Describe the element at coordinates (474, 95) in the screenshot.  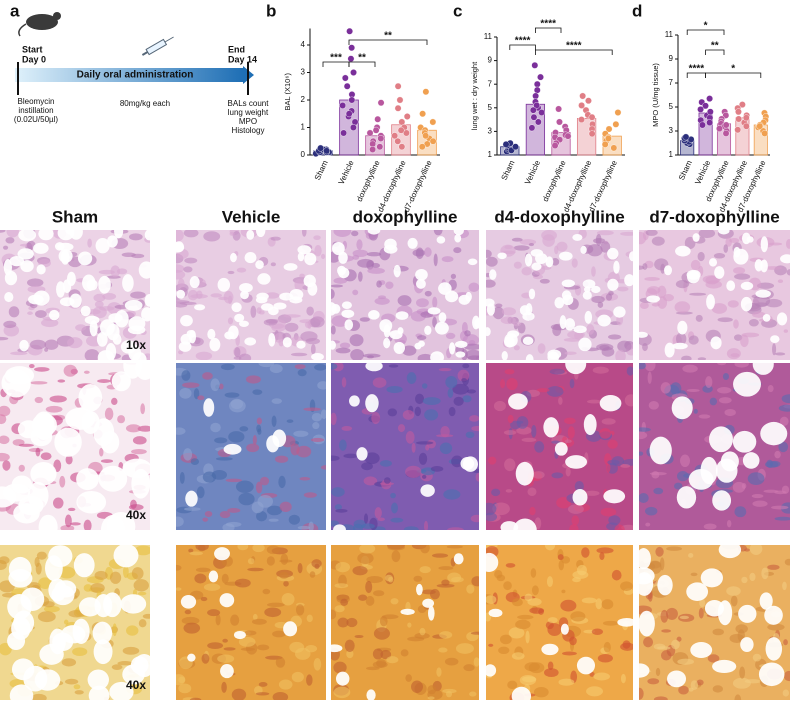
I see `y-axis-label: lung wet : dry weight` at that location.